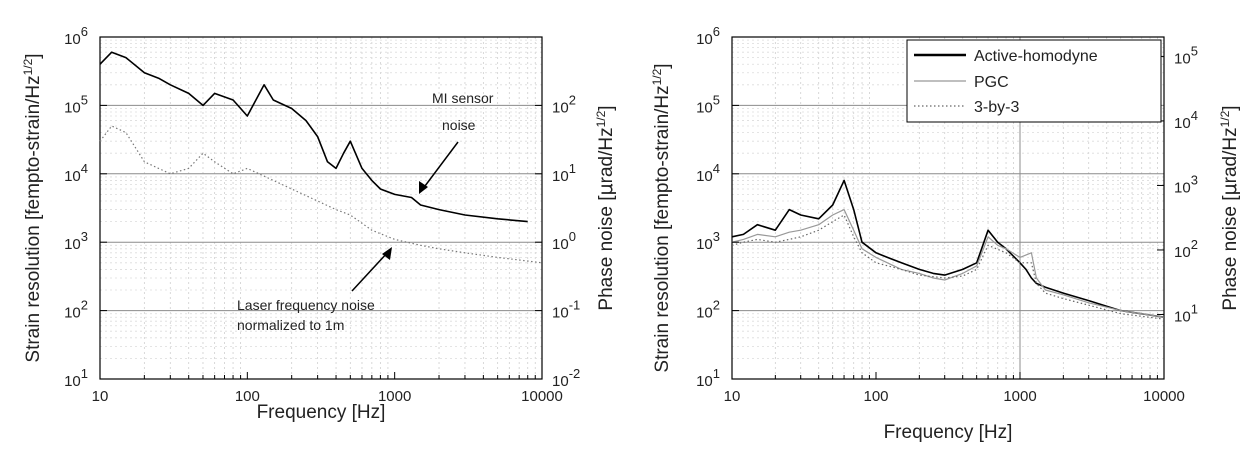 The width and height of the screenshot is (1250, 451). I want to click on left-y2-tick-label: 10⁻¹, so click(566, 310).